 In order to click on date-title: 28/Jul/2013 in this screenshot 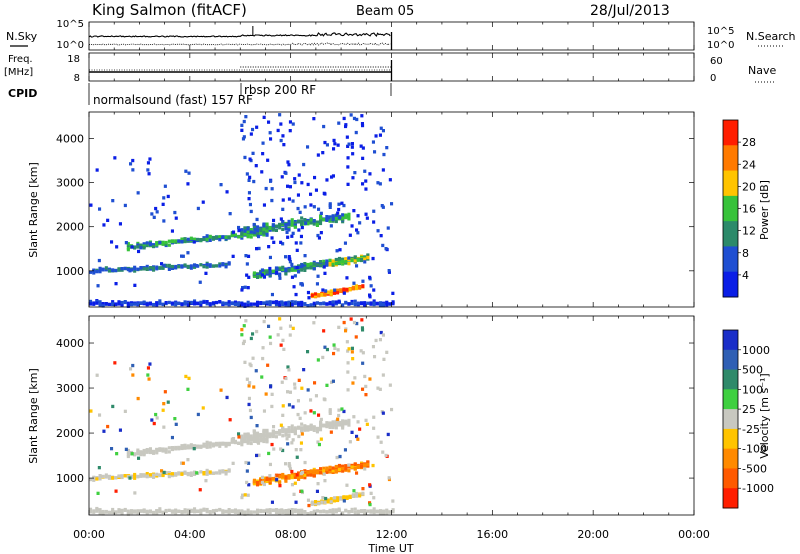, I will do `click(630, 11)`.